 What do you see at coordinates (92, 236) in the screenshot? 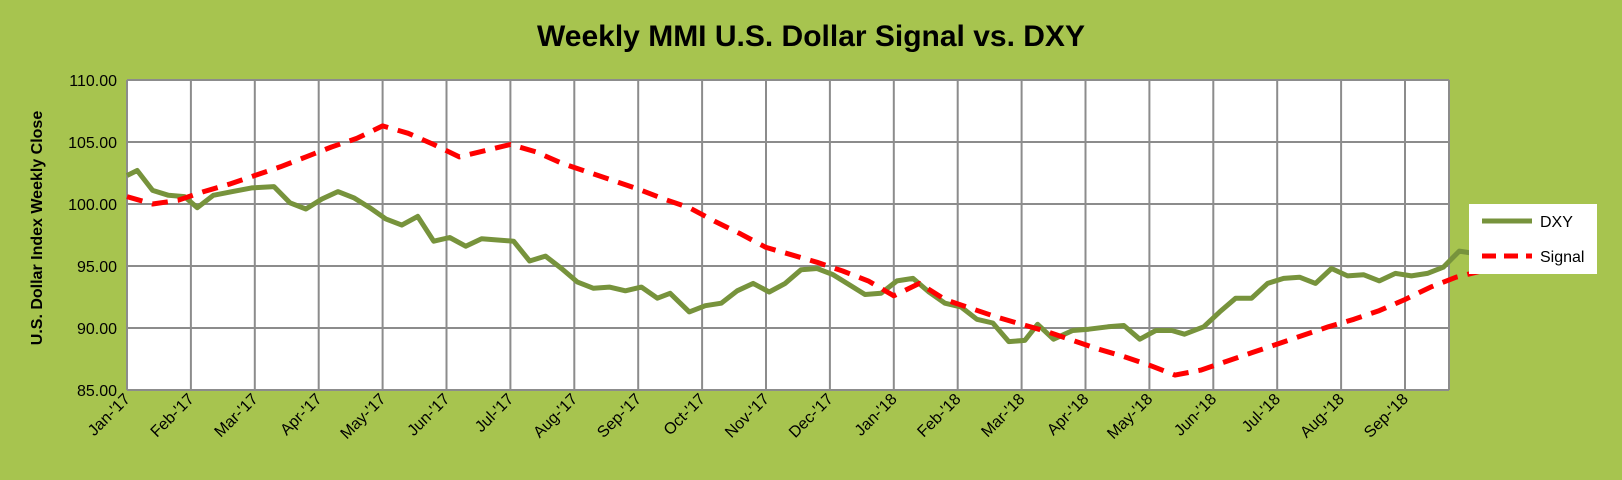
I see `y-axis-ticks: 85.00 90.00 95.00 100.00 105.00 110.00` at bounding box center [92, 236].